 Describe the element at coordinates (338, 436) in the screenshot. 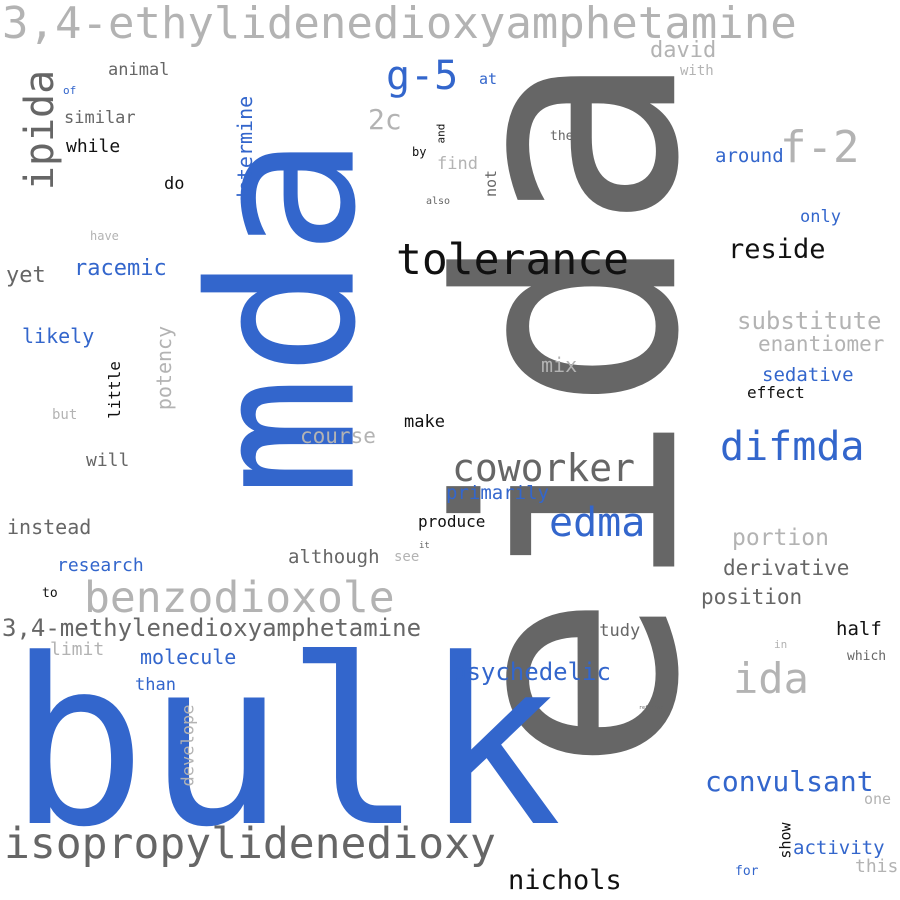

I see `word: course` at that location.